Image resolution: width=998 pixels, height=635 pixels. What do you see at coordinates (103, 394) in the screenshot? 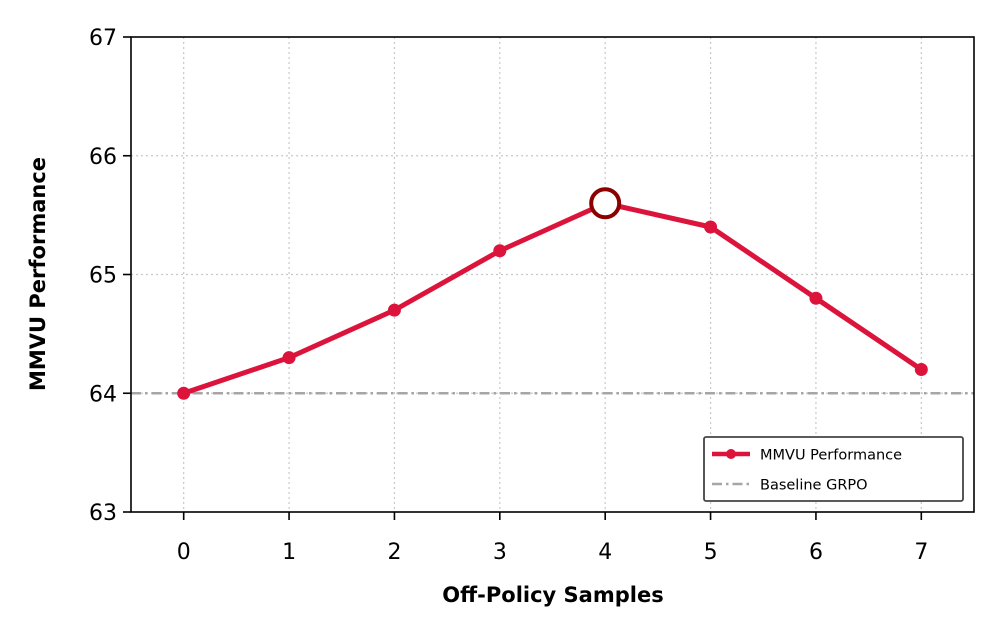
I see `y-tick-label: 64` at bounding box center [103, 394].